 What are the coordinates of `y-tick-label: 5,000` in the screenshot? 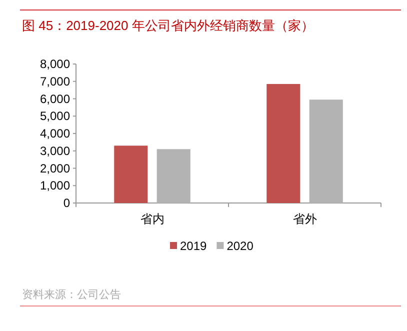 It's located at (55, 116).